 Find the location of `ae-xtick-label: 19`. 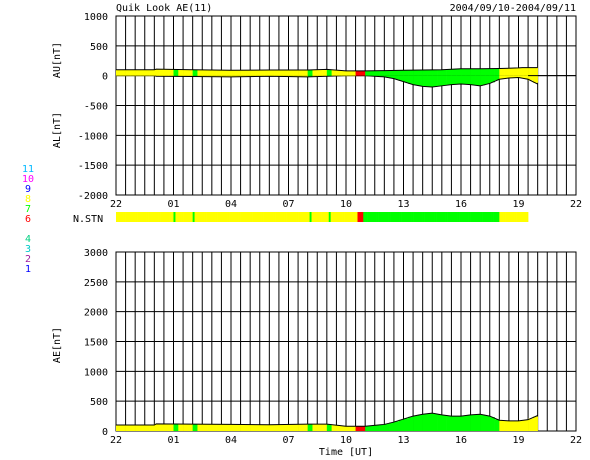

ae-xtick-label: 19 is located at coordinates (518, 440).